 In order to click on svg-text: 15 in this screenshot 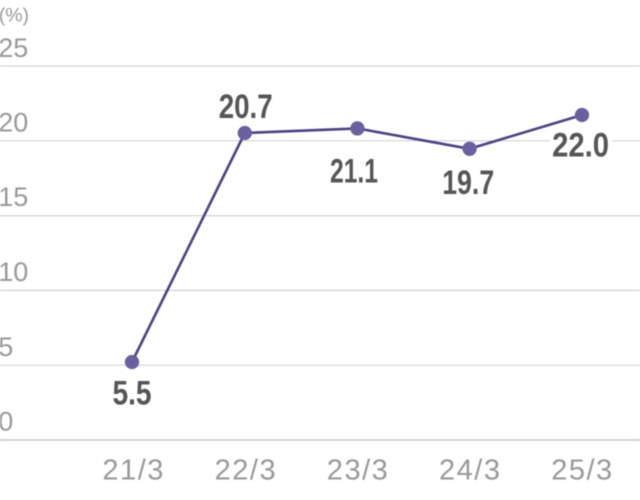, I will do `click(14, 197)`.